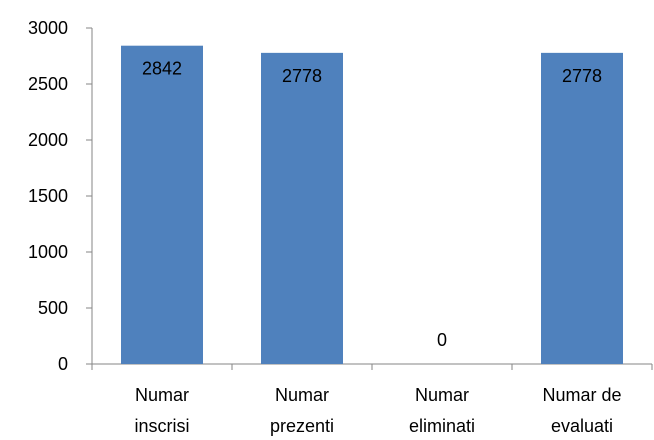 This screenshot has height=440, width=654. I want to click on y-tick-label: 0, so click(63, 364).